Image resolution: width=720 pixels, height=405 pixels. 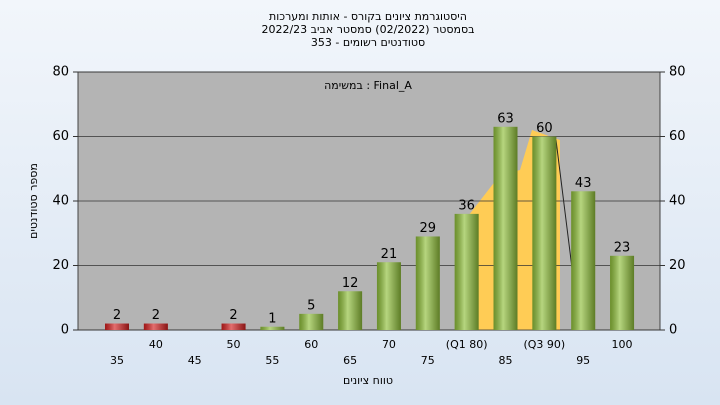 I want to click on x-tick-label: 50, so click(x=234, y=344).